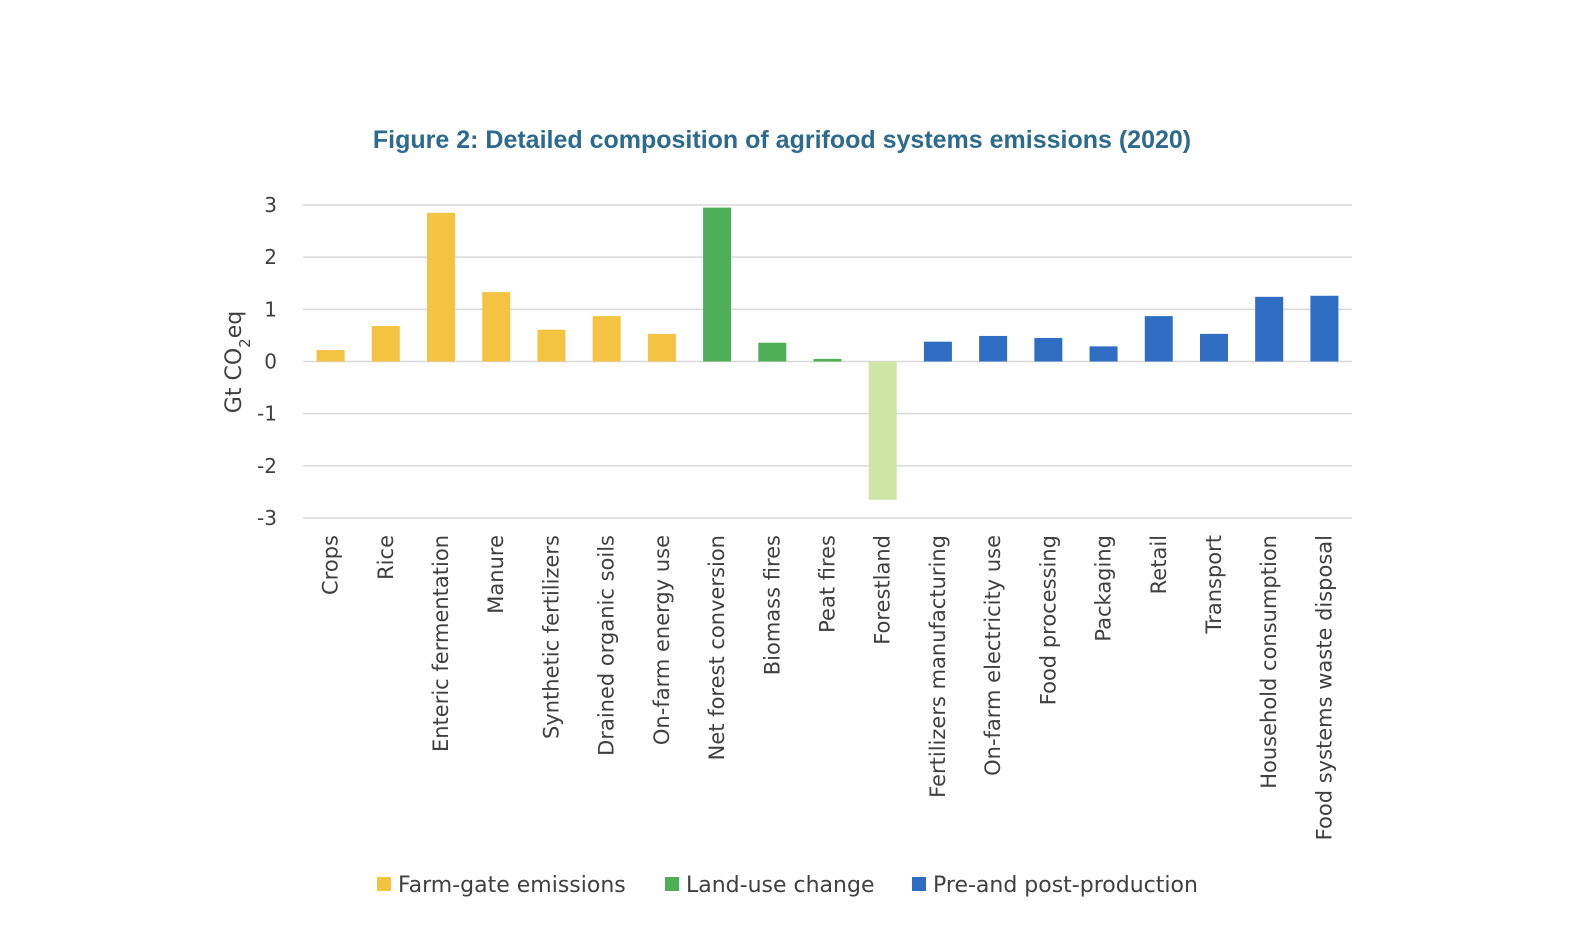 This screenshot has height=944, width=1582. Describe the element at coordinates (331, 565) in the screenshot. I see `x-category-label: Crops` at that location.